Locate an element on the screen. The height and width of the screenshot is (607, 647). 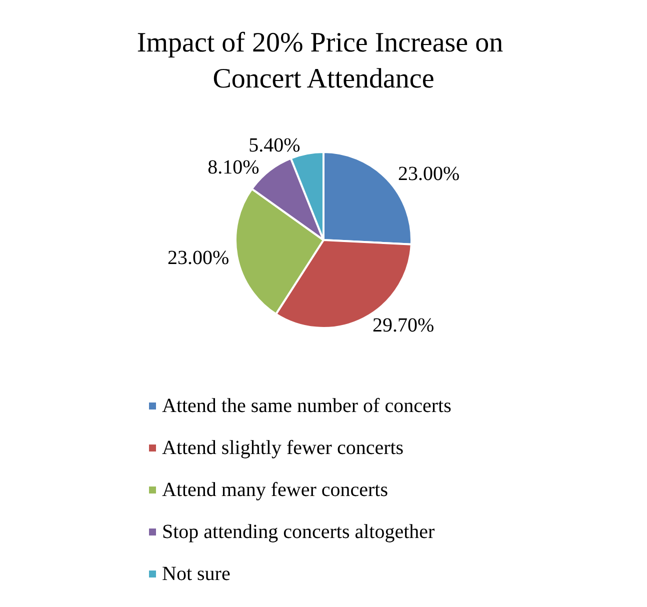
data-label: 8.10% is located at coordinates (234, 167).